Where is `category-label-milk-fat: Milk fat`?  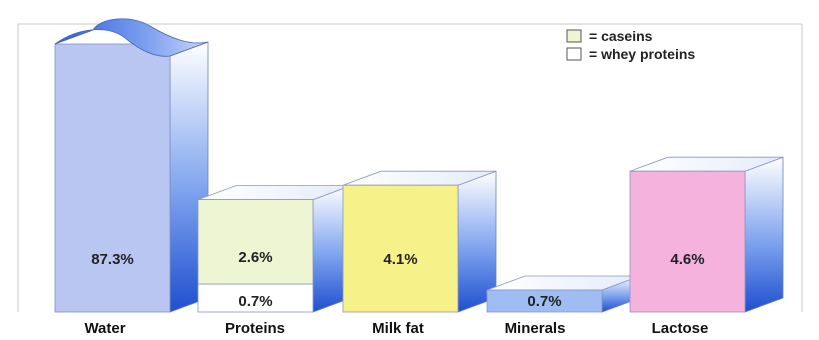
category-label-milk-fat: Milk fat is located at coordinates (398, 328).